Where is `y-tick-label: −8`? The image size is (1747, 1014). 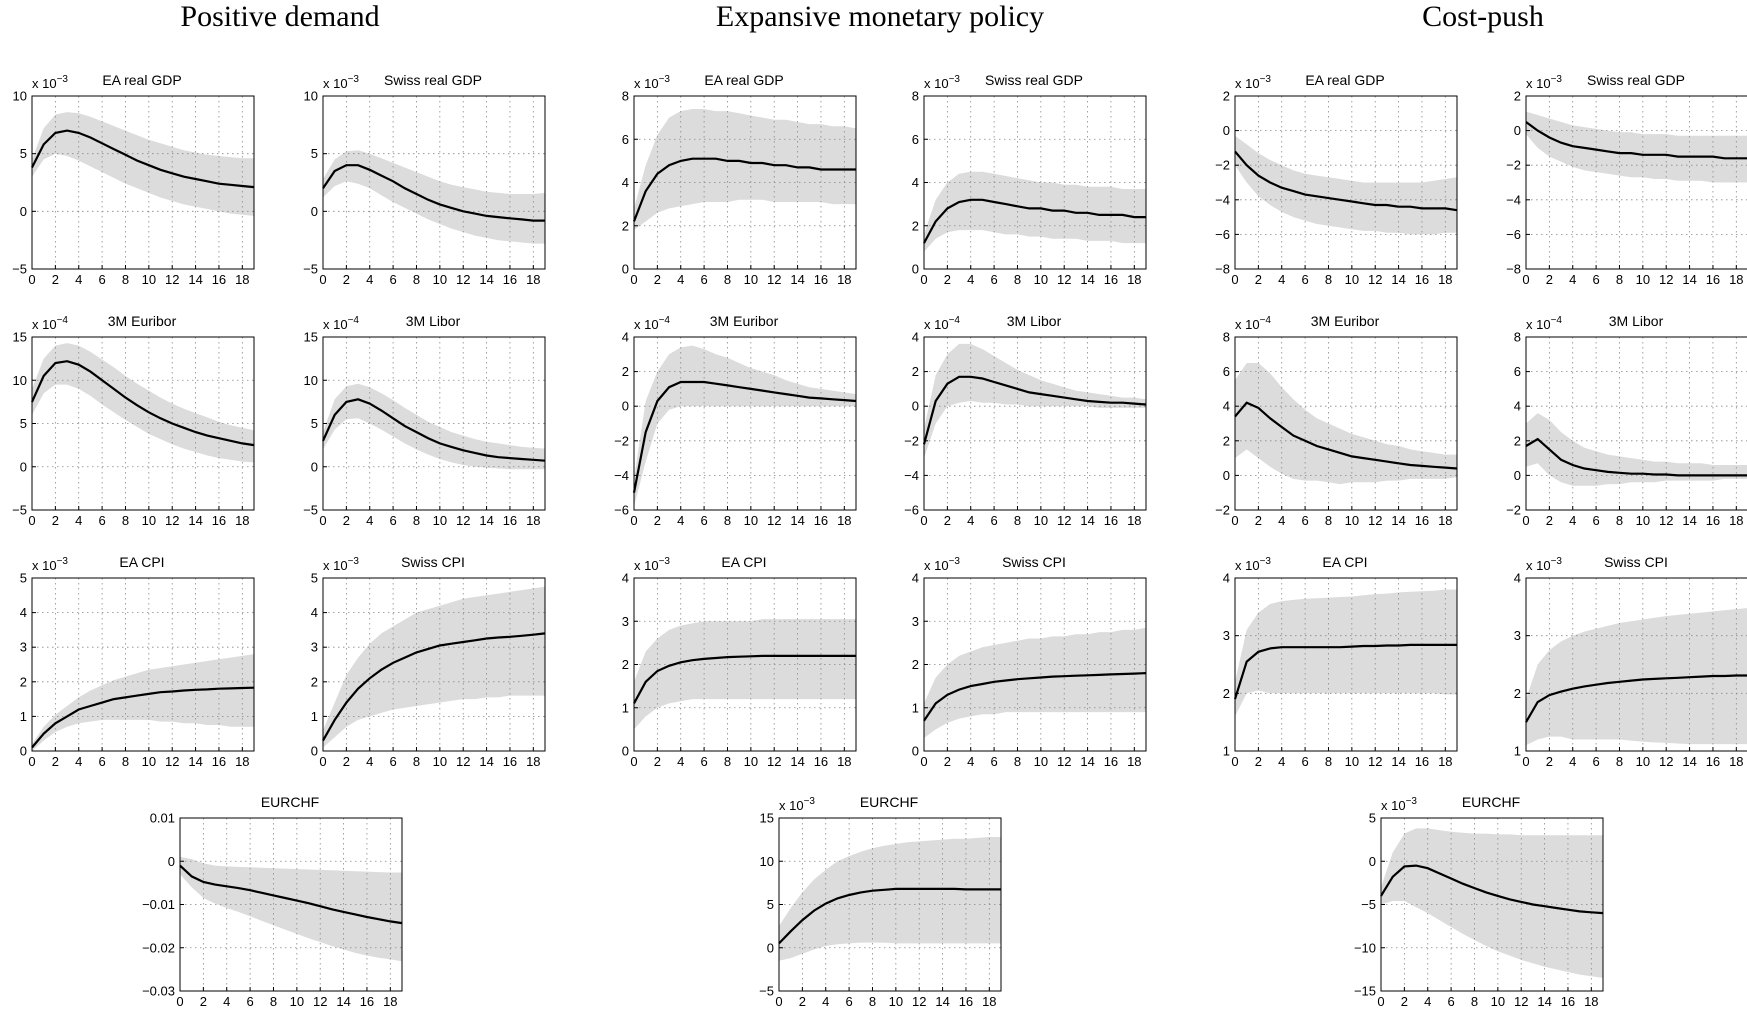
y-tick-label: −8 is located at coordinates (1222, 269).